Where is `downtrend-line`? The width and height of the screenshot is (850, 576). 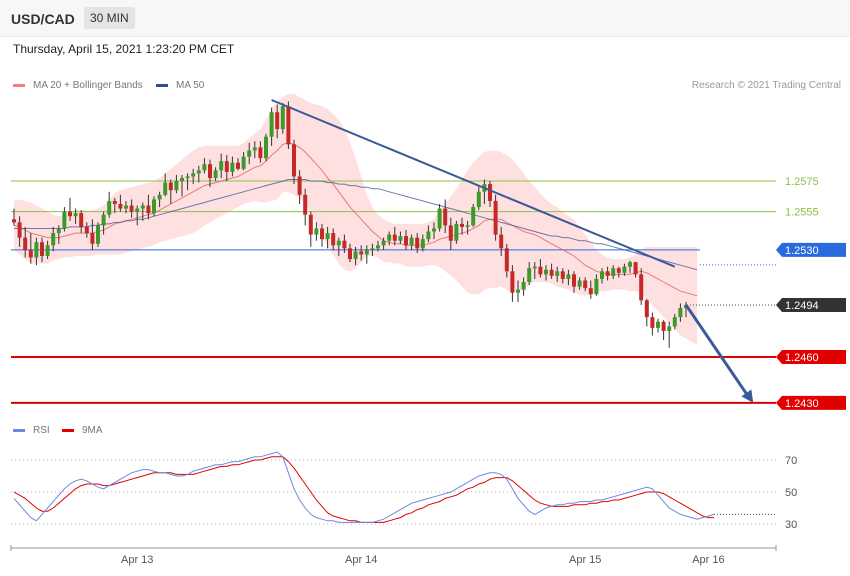 downtrend-line is located at coordinates (473, 183).